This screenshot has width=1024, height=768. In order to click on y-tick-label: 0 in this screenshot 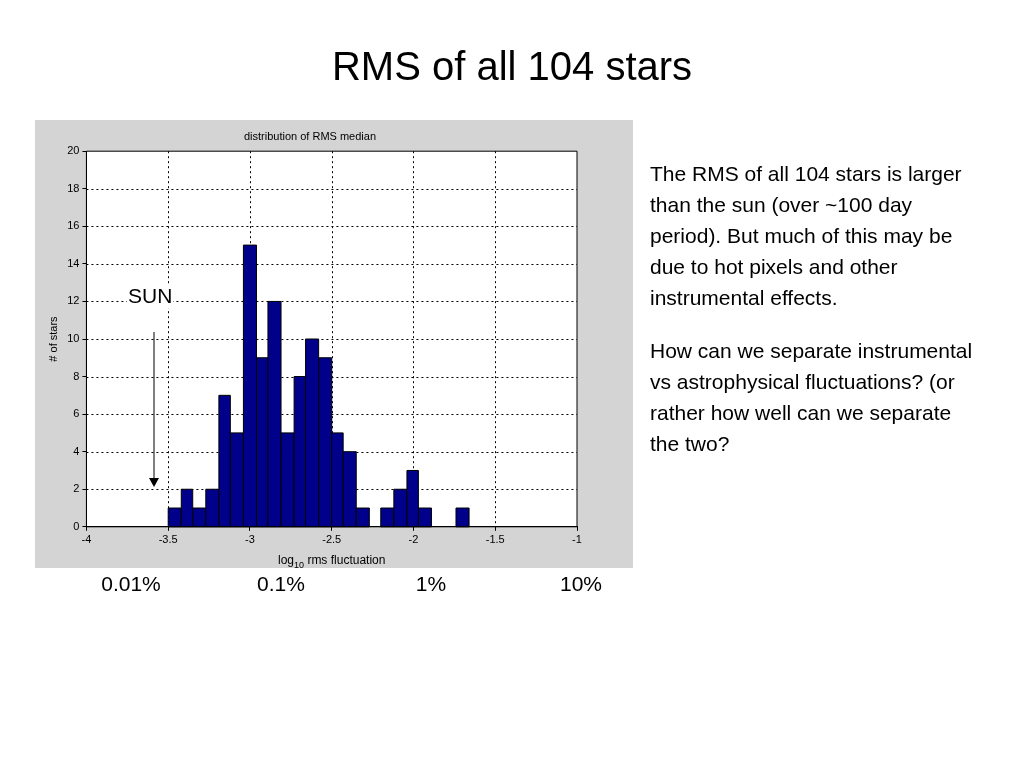, I will do `click(76, 525)`.